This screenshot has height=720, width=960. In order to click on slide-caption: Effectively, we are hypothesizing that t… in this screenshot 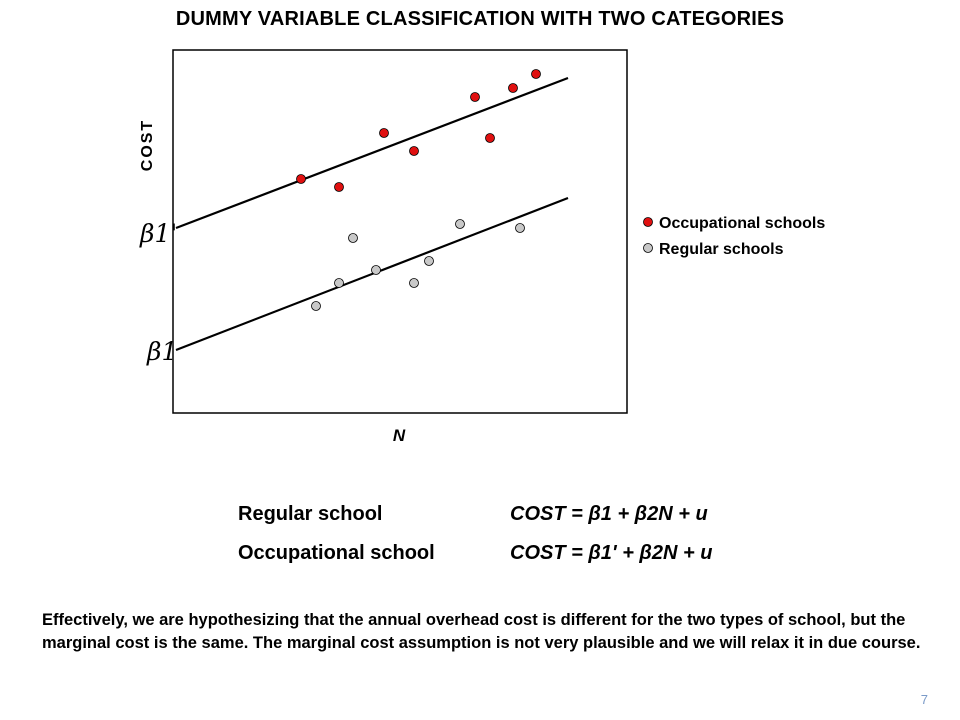, I will do `click(481, 631)`.